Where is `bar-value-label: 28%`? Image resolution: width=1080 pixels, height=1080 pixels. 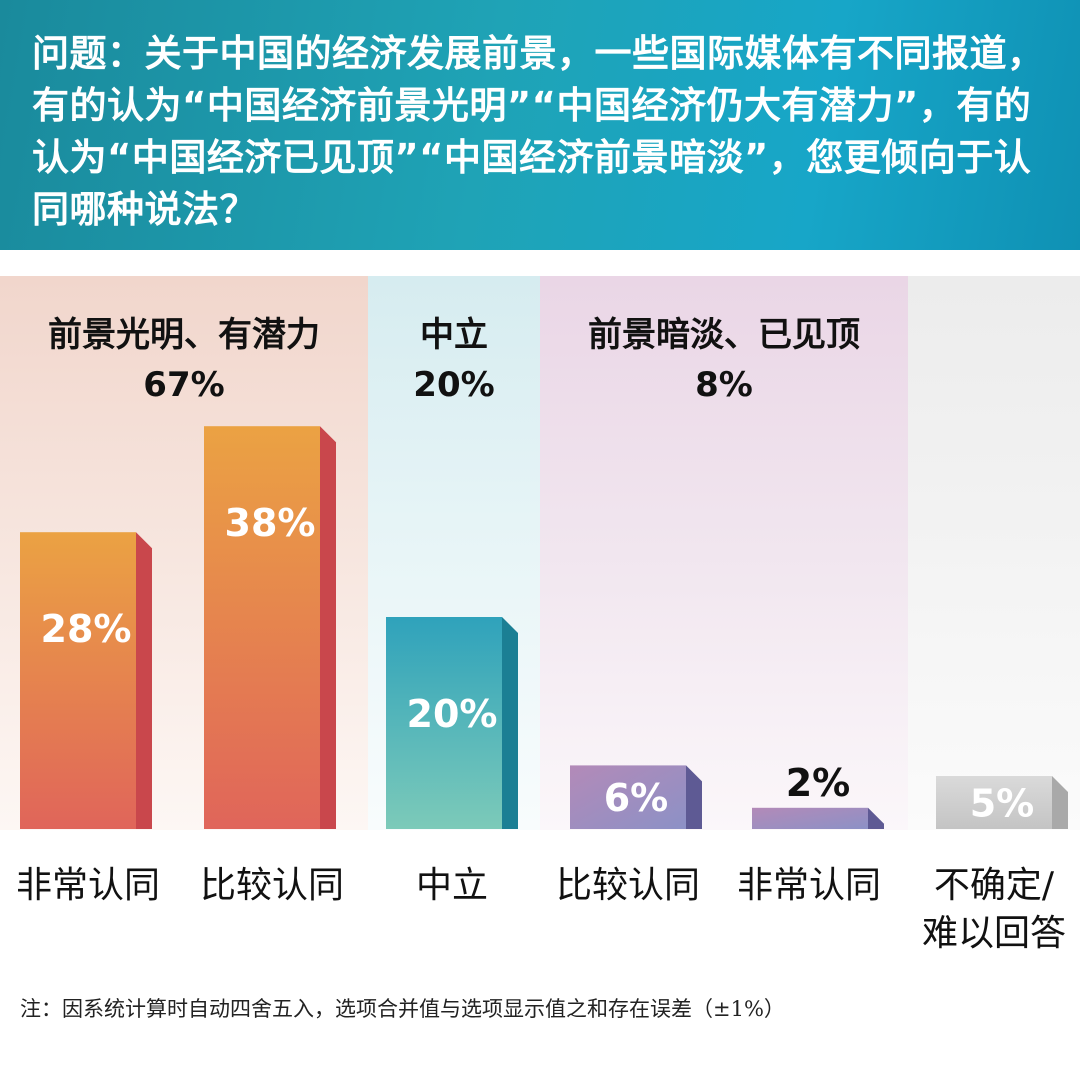
bar-value-label: 28% is located at coordinates (86, 629).